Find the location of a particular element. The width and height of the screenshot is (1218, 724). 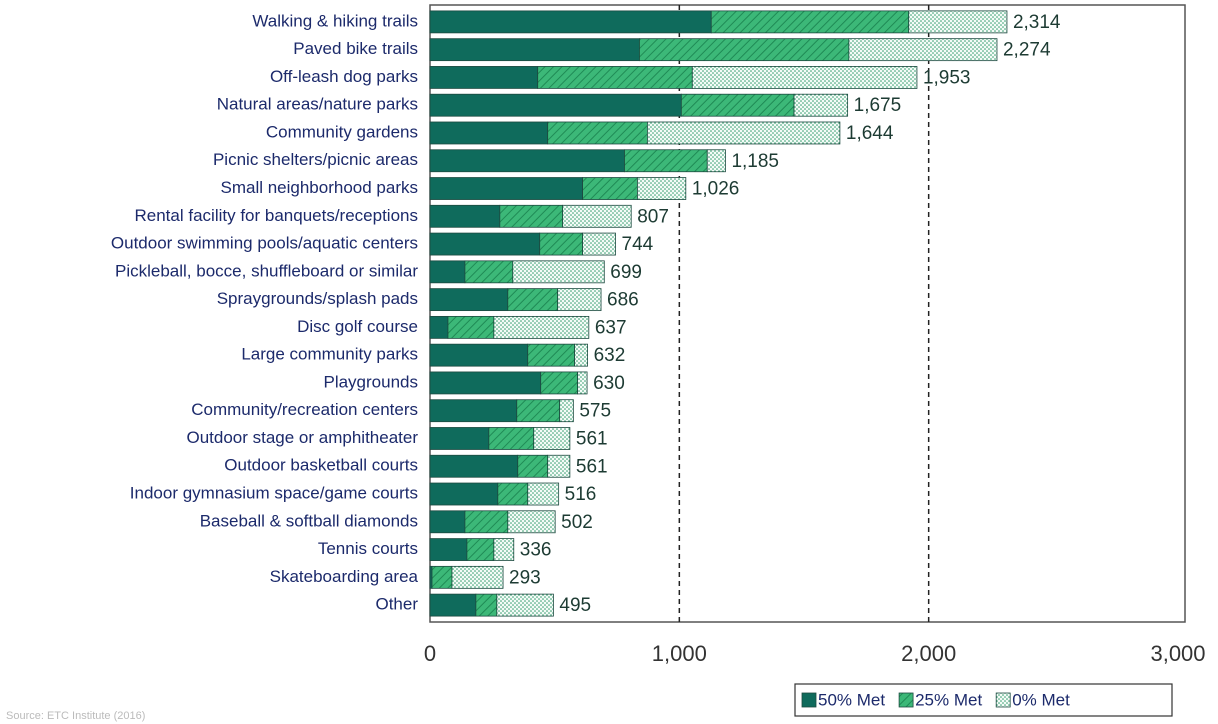

category-label: Walking & hiking trails is located at coordinates (335, 20).